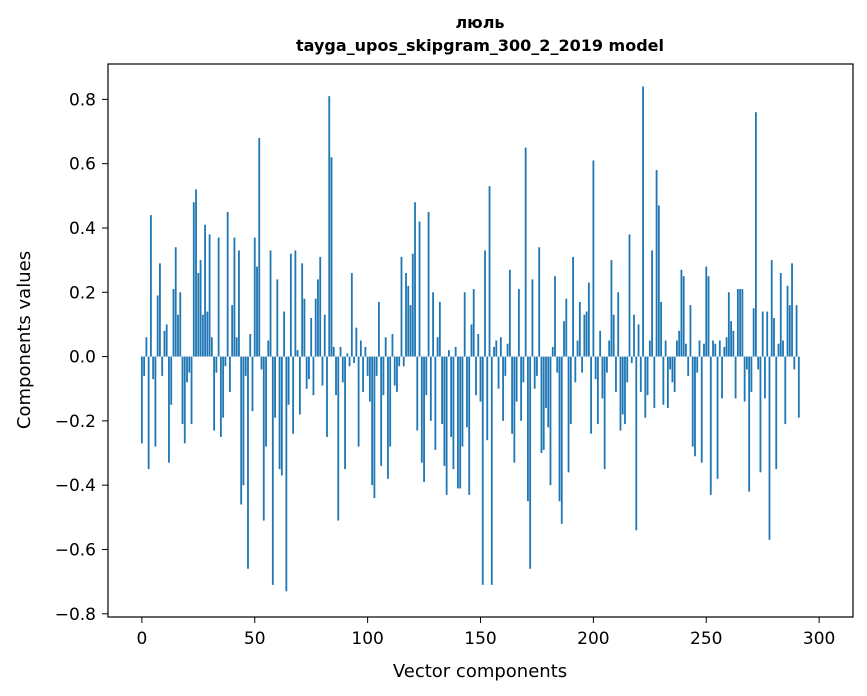  Describe the element at coordinates (82, 229) in the screenshot. I see `y-tick-label: 0.4` at that location.